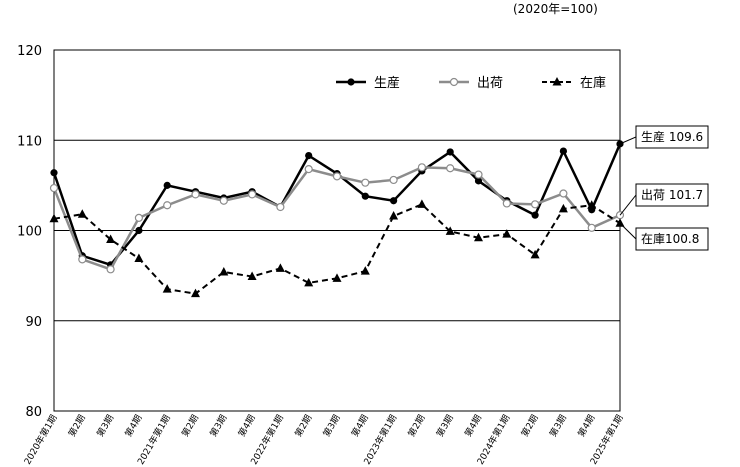 The image size is (740, 467). I want to click on callout-label: 生産 109.6, so click(672, 136).